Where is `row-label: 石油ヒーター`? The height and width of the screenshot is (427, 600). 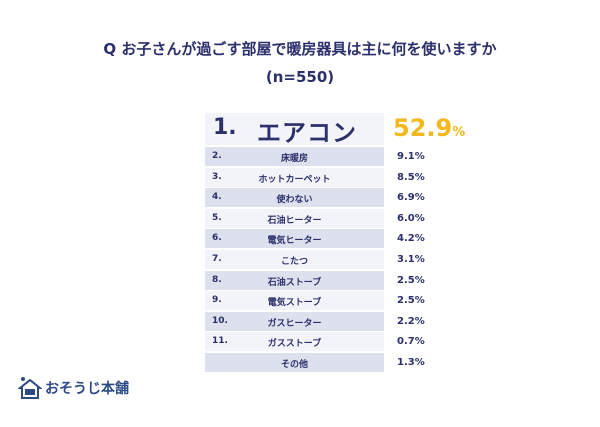 row-label: 石油ヒーター is located at coordinates (294, 220).